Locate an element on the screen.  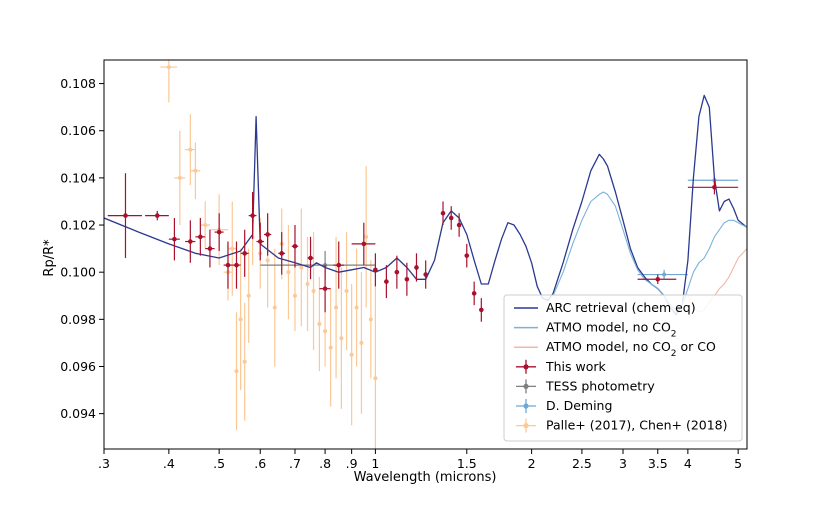
y-tick-label: 0.102 is located at coordinates (78, 225).